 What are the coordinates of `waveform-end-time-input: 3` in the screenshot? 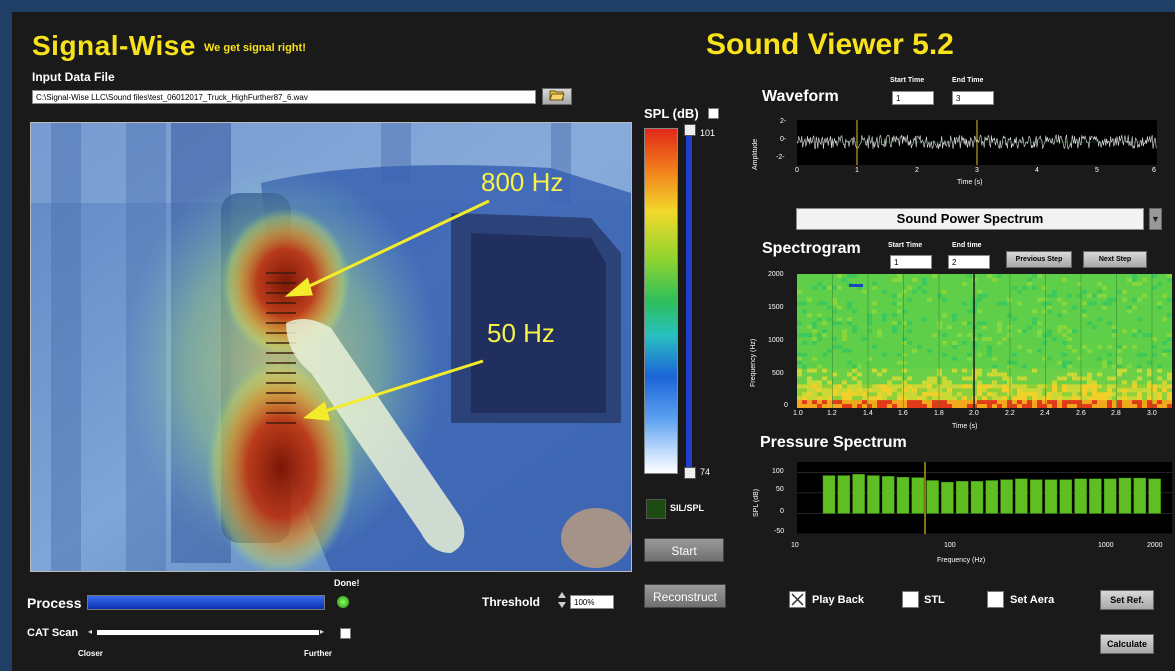 It's located at (973, 98).